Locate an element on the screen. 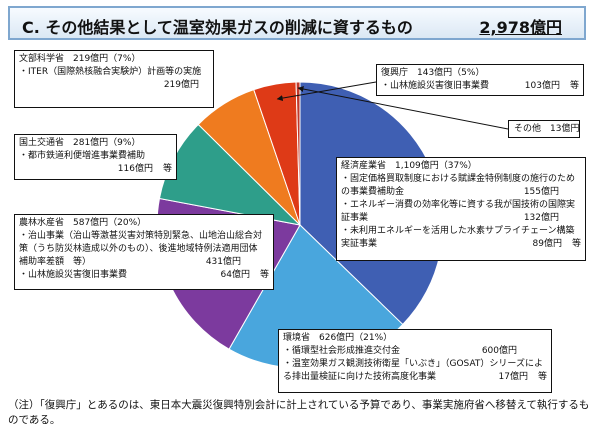 The height and width of the screenshot is (435, 595). label-box-mlit: 国土交通省 281億円（9%） ・都市鉄道利便増進事業費補助 116億円 等 is located at coordinates (95, 157).